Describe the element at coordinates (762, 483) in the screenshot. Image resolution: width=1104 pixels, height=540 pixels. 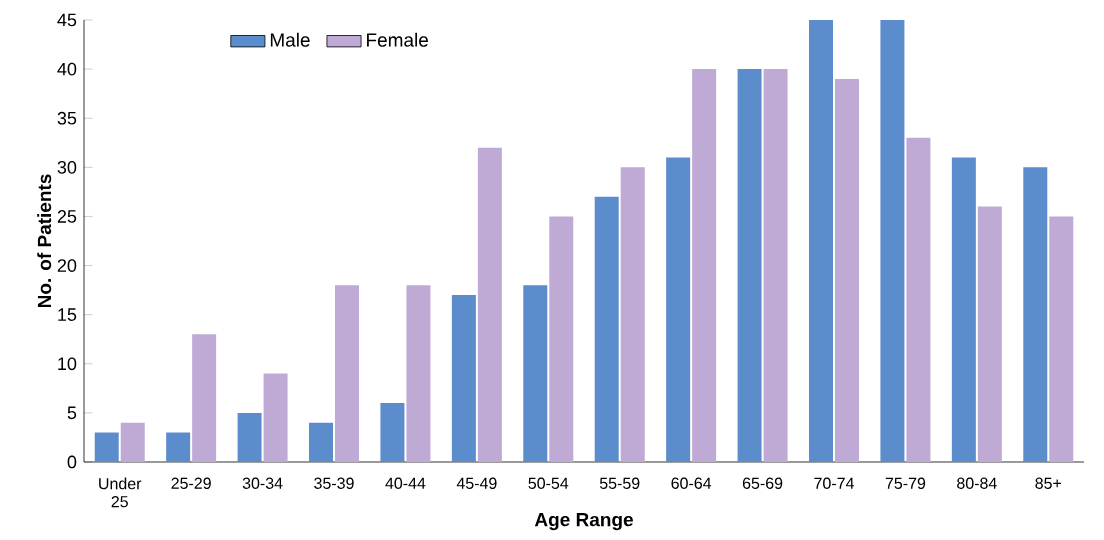
I see `x-tick-label: 65-69` at that location.